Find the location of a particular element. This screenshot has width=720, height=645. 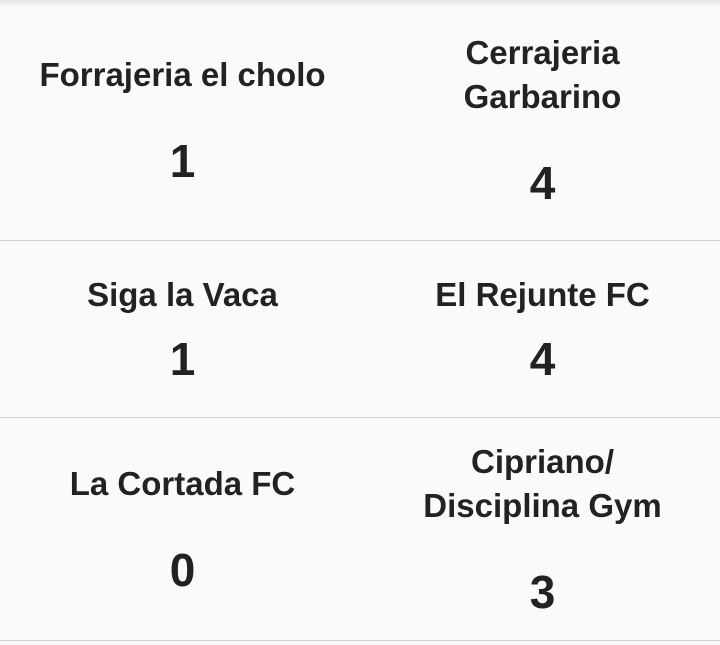

team-name: El Rejunte FC is located at coordinates (542, 294).